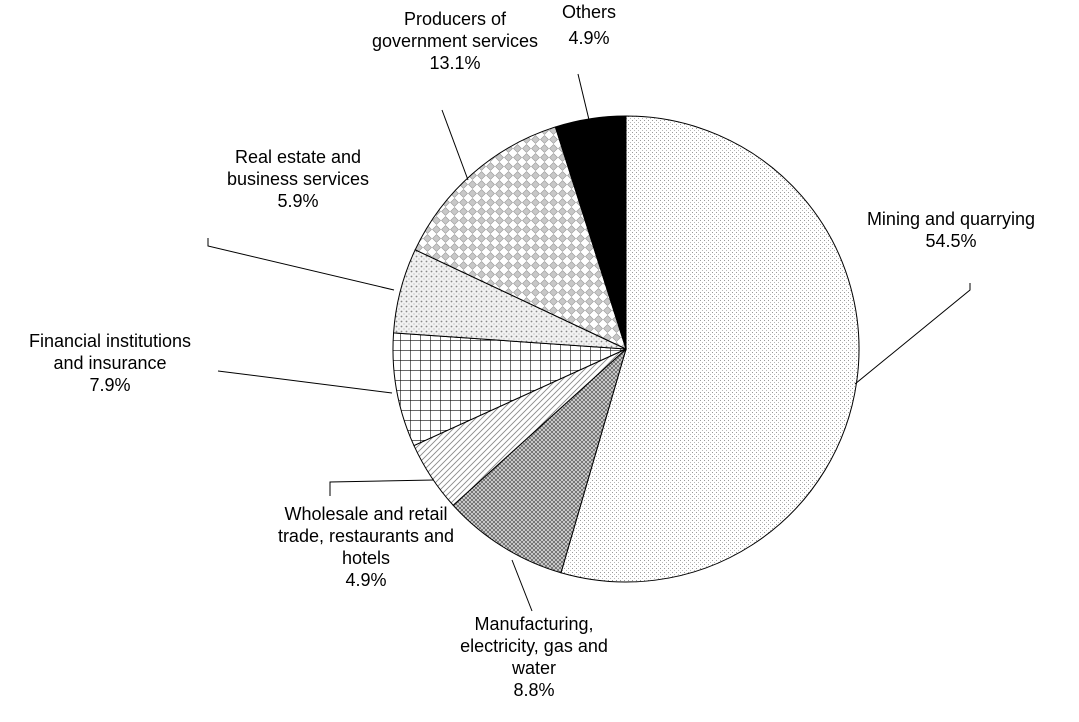 This screenshot has height=722, width=1079. Describe the element at coordinates (455, 41) in the screenshot. I see `slice-label-government: government services` at that location.